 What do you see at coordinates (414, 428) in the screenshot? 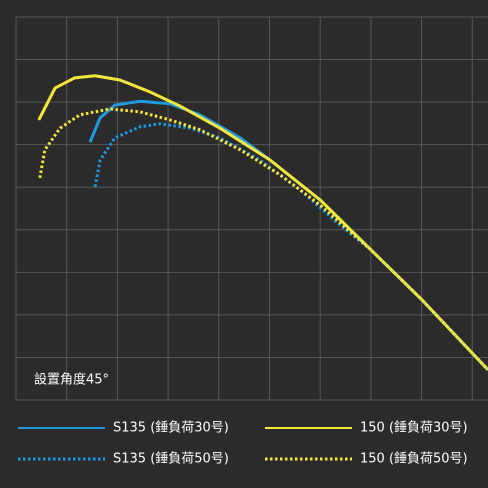
I see `legend-label: 150 (錘負荷30号)` at bounding box center [414, 428].